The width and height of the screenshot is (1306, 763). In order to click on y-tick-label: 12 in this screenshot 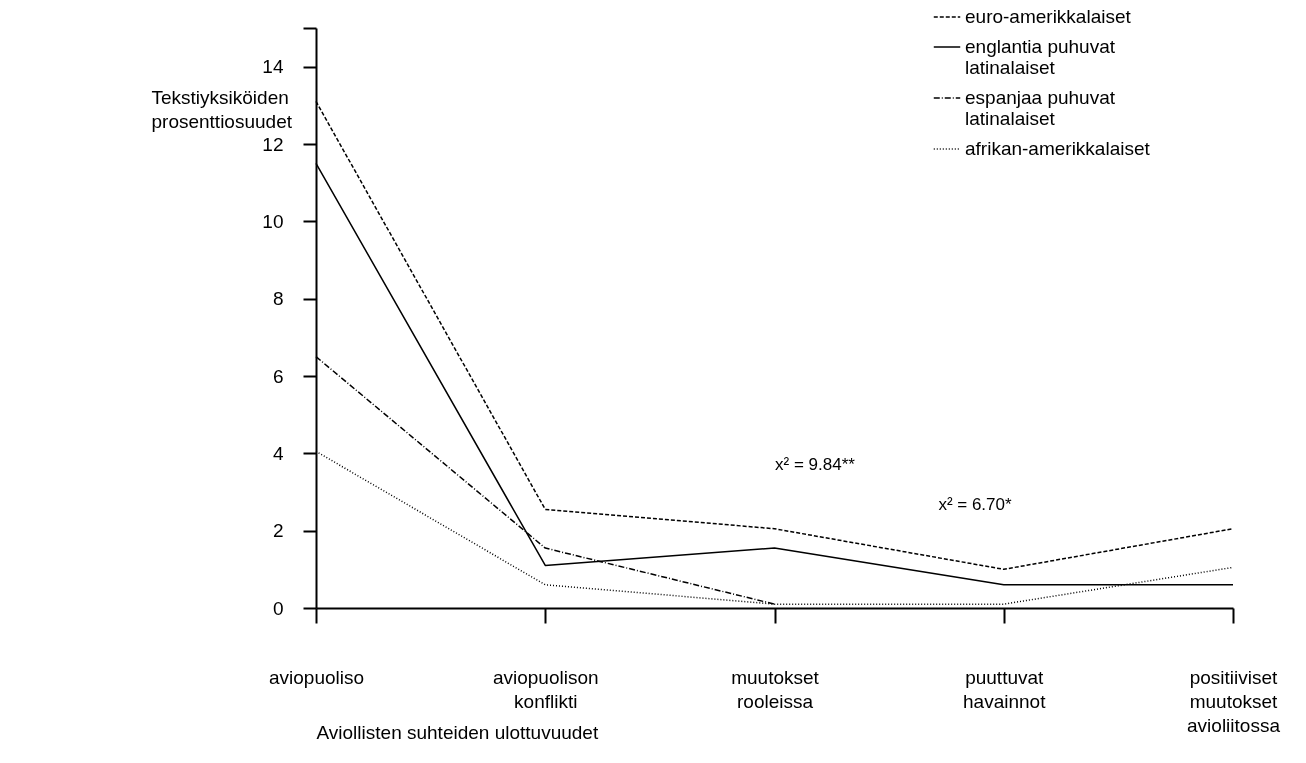, I will do `click(273, 144)`.